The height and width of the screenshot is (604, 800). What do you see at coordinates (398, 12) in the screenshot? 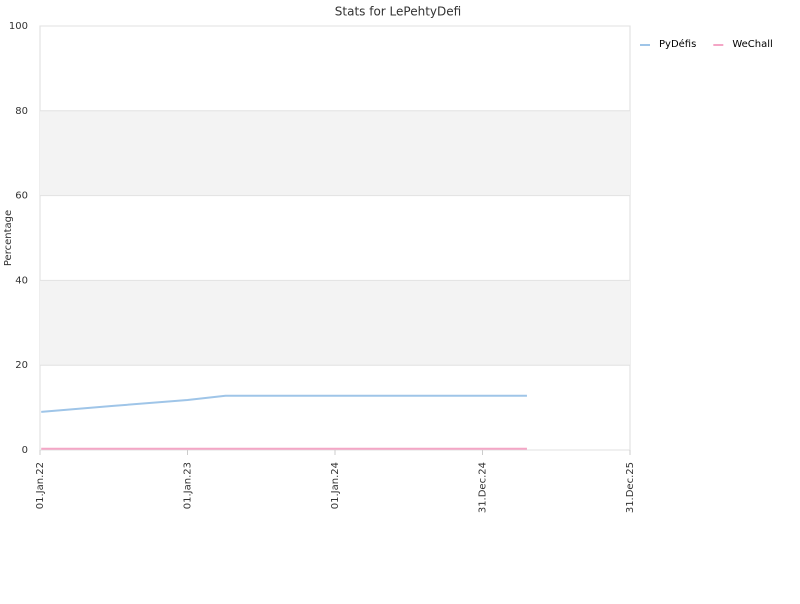
I see `chart-title: Stats for LePehtyDefi` at bounding box center [398, 12].